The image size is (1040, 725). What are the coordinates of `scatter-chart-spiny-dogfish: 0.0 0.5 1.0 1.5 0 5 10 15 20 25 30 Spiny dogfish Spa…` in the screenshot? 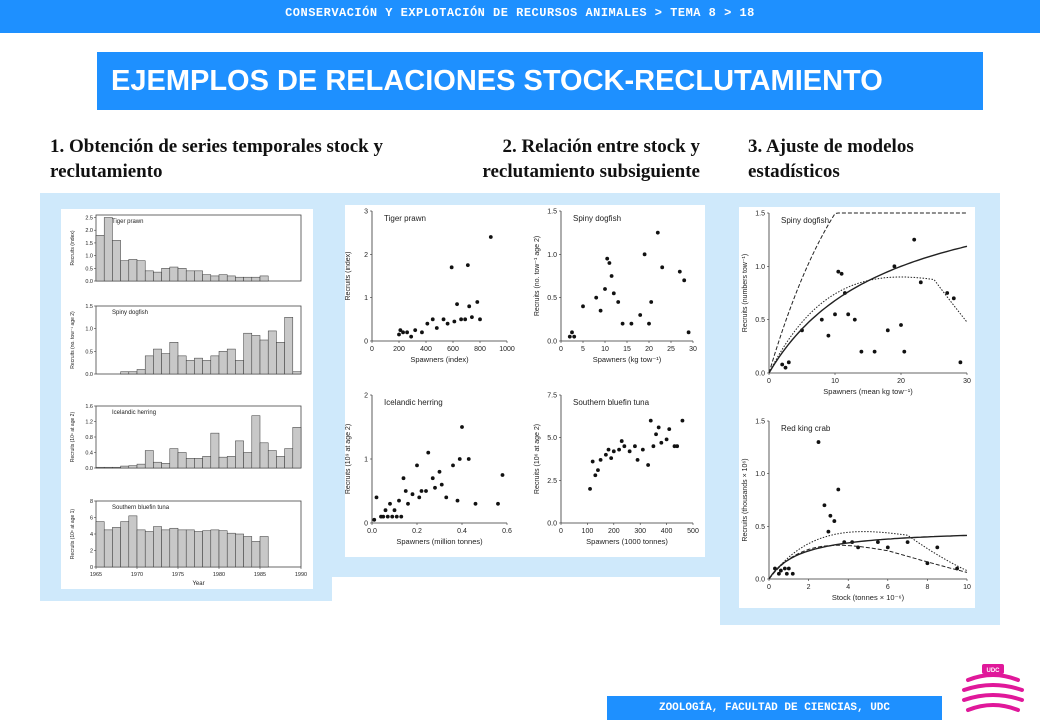 It's located at (615, 287).